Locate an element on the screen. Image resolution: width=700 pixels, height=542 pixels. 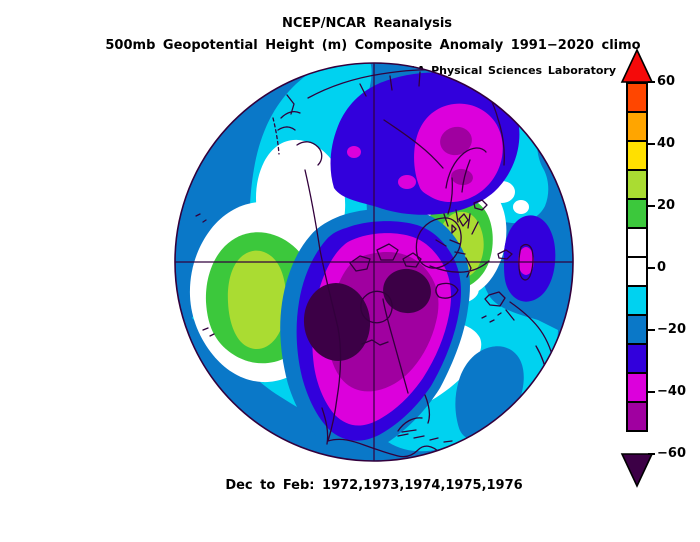
attribution-text: NOAA Physical Sciences Laboratory is located at coordinates (503, 70).